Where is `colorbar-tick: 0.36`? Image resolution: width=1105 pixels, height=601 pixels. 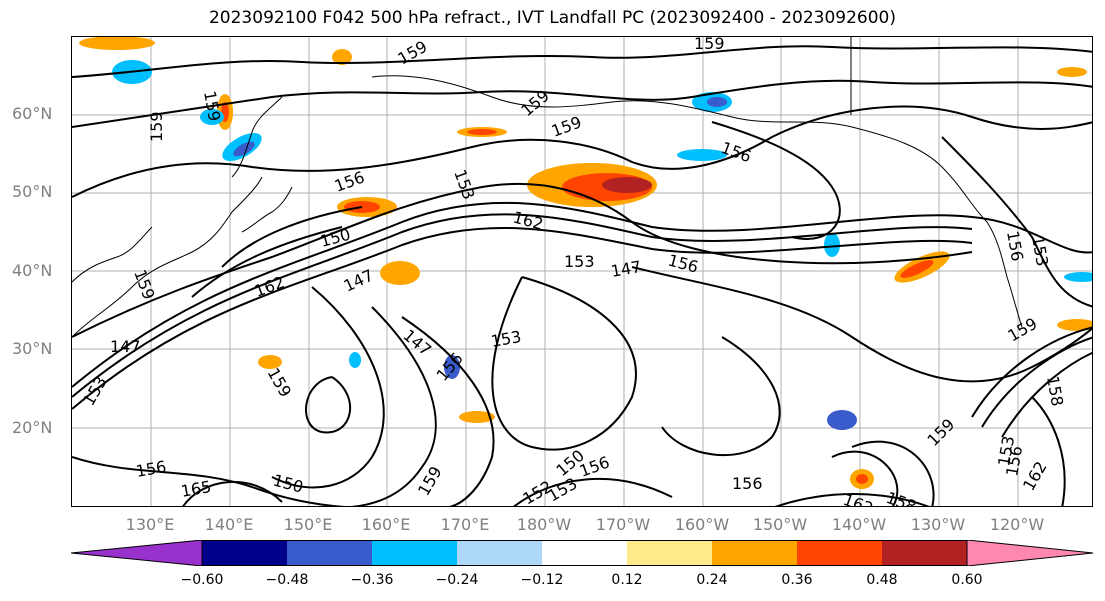
colorbar-tick: 0.36 is located at coordinates (797, 580).